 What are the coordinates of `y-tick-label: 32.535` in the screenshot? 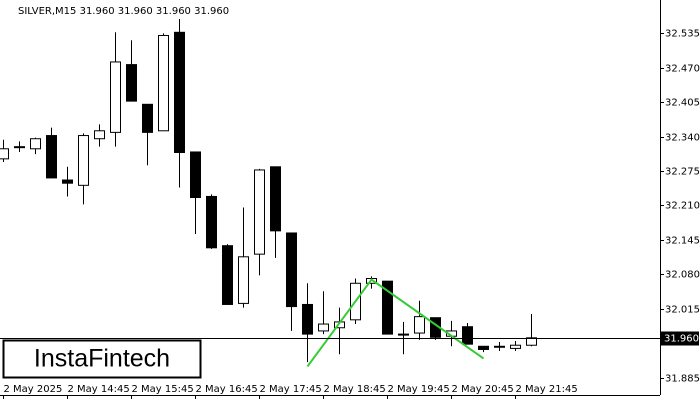 It's located at (682, 34).